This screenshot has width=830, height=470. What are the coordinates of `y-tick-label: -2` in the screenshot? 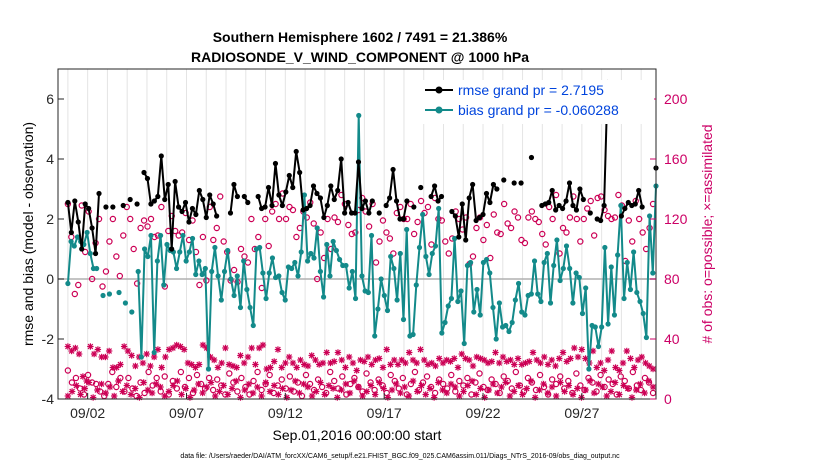 It's located at (48, 339).